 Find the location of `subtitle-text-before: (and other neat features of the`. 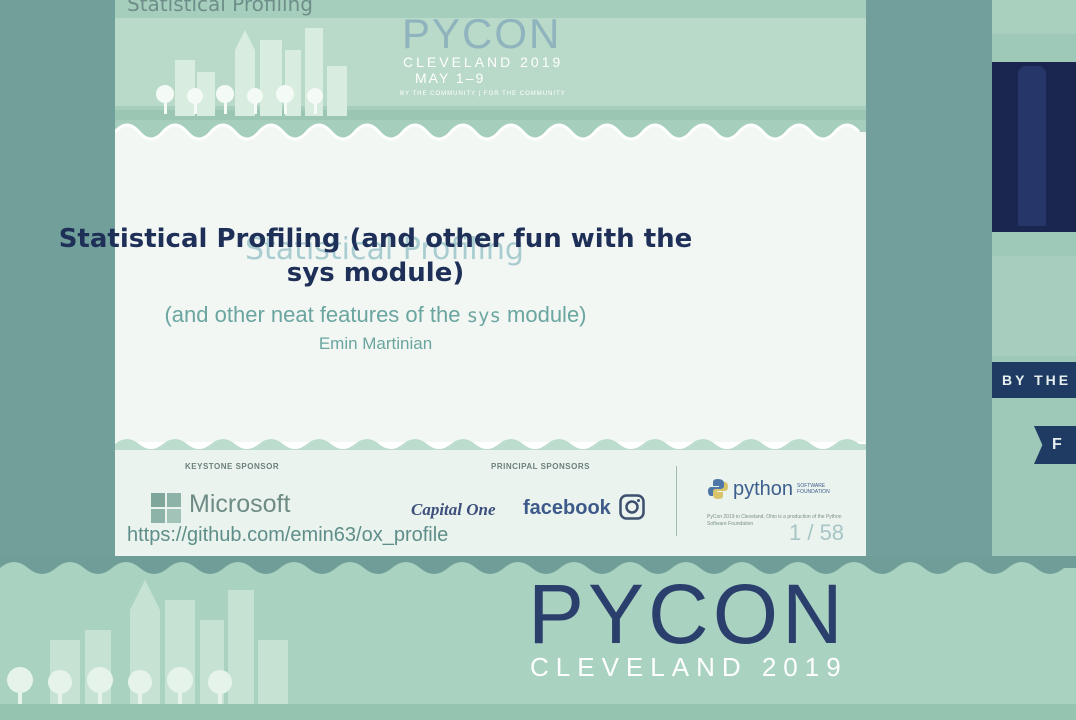

subtitle-text-before: (and other neat features of the is located at coordinates (315, 314).